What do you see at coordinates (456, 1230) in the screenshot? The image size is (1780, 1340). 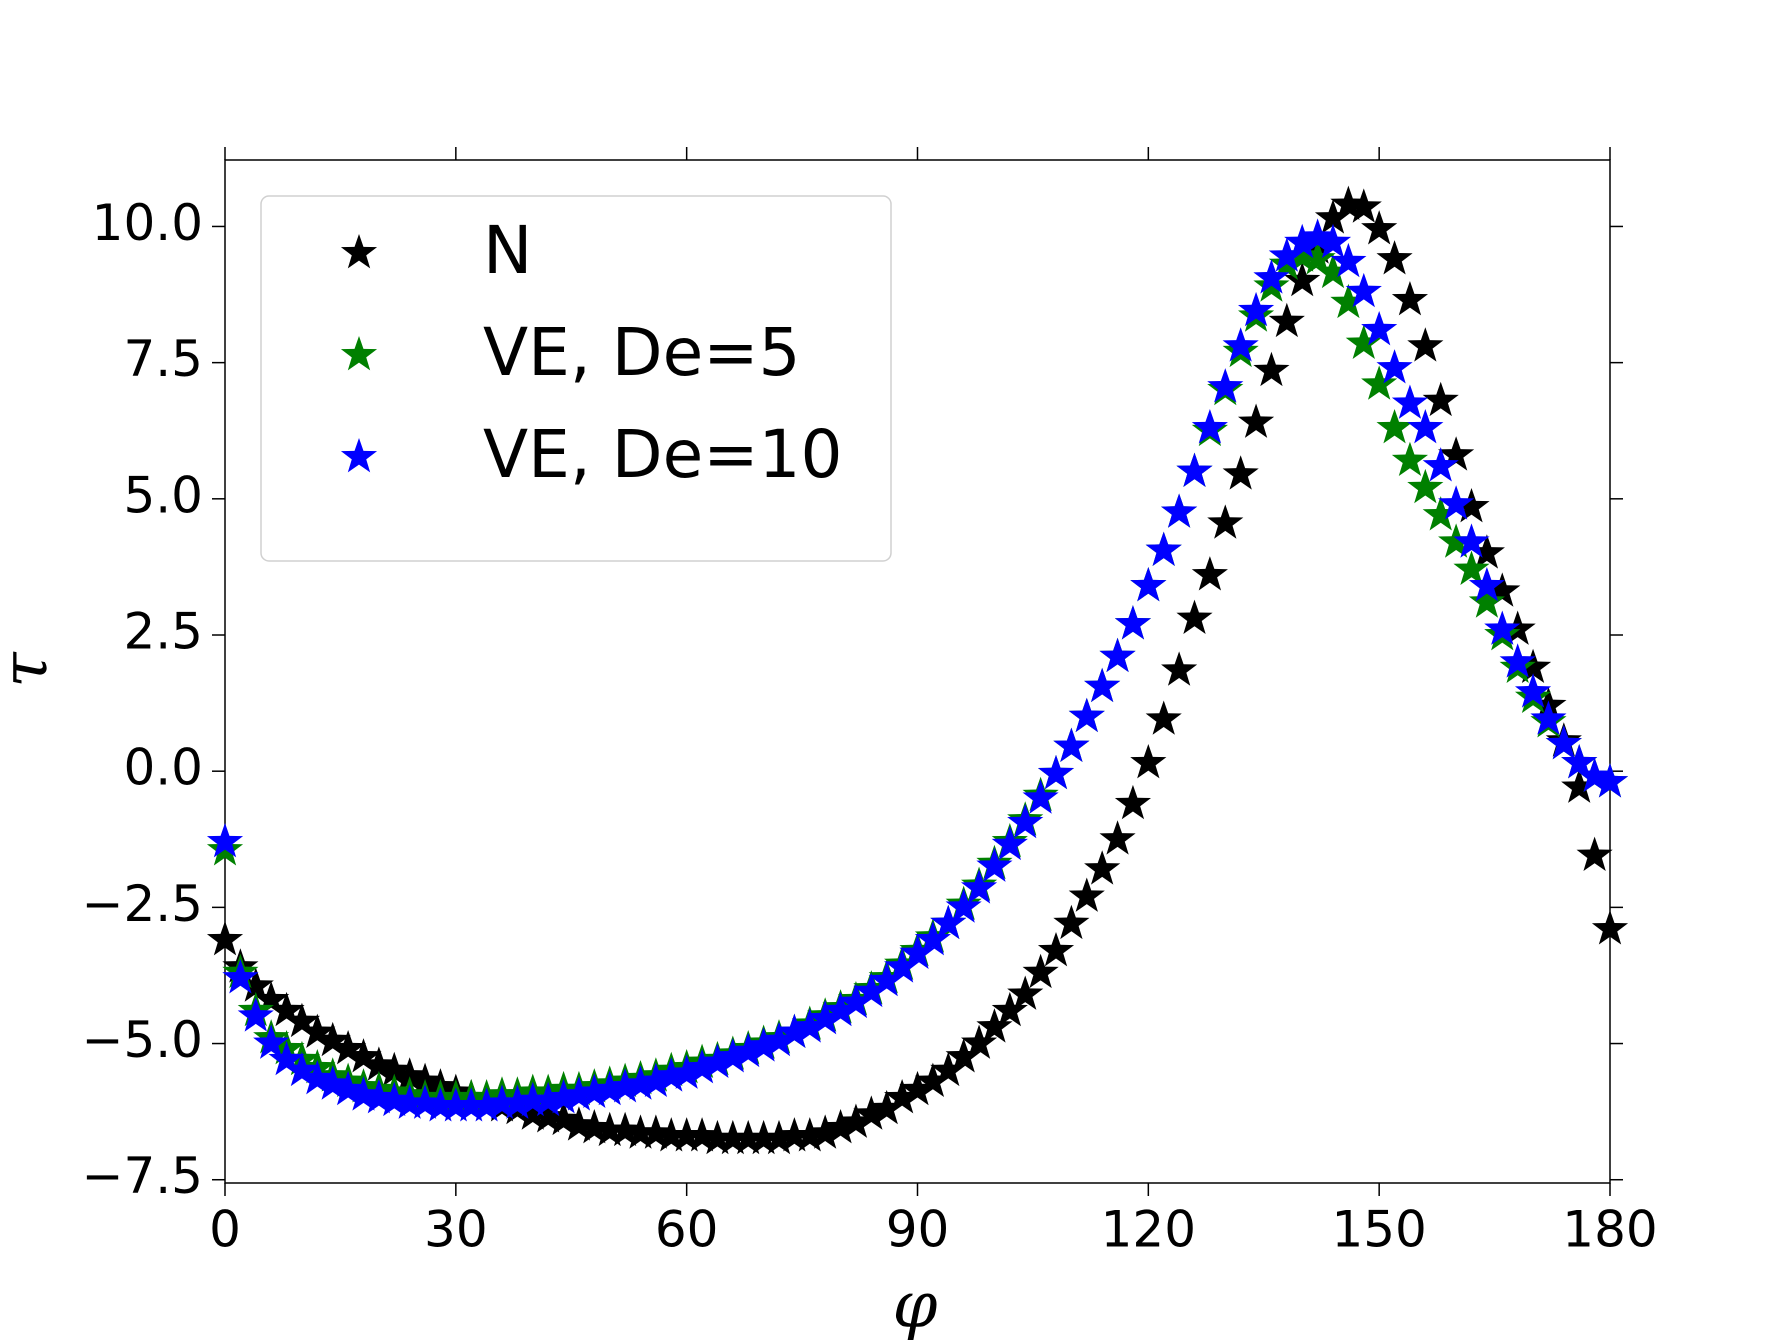 I see `x-tick-label: 30` at bounding box center [456, 1230].